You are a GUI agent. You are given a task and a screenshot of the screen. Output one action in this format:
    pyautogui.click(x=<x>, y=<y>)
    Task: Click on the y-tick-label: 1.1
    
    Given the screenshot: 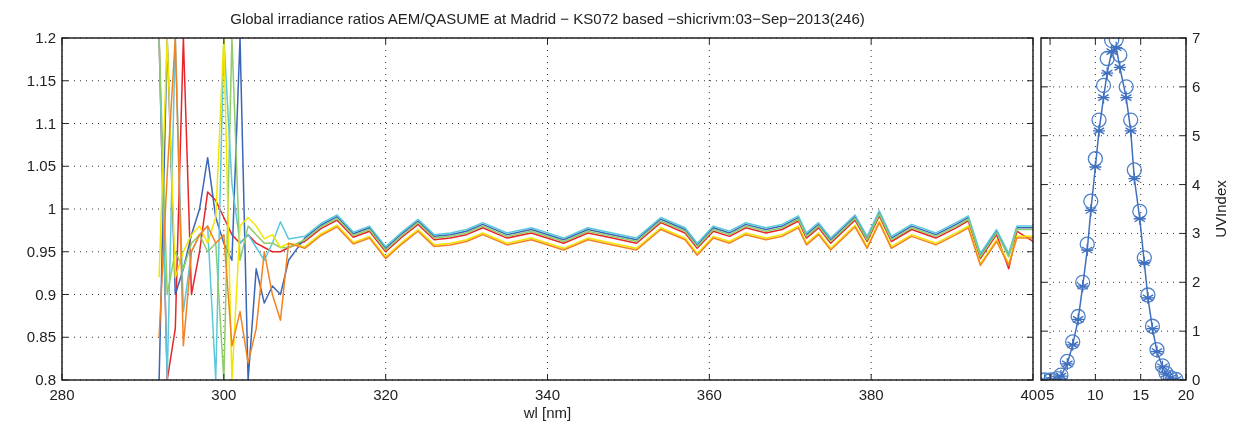 What is the action you would take?
    pyautogui.click(x=45, y=123)
    